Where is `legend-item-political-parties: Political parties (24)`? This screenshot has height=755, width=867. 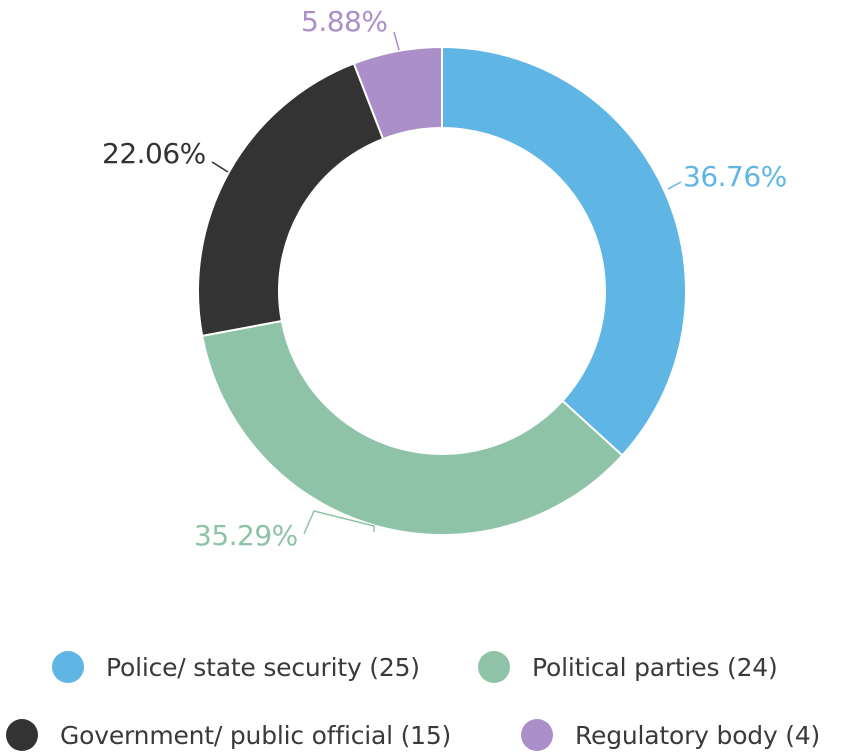 legend-item-political-parties: Political parties (24) is located at coordinates (628, 667).